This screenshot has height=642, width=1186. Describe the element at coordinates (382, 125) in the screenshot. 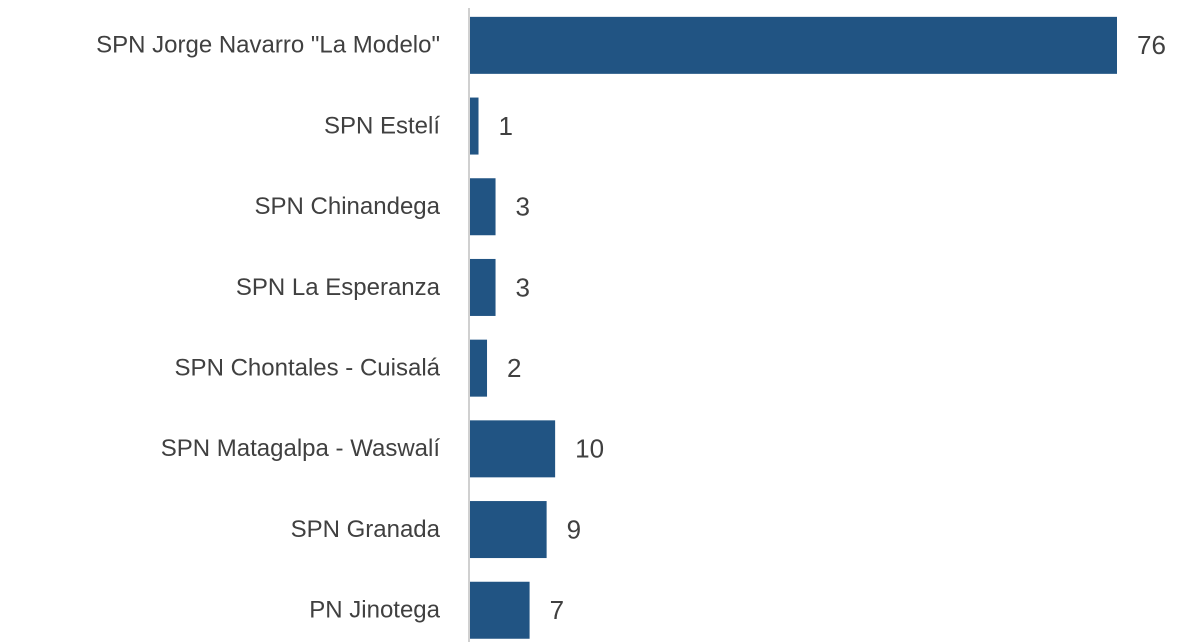

I see `category-label: SPN Estelí` at that location.